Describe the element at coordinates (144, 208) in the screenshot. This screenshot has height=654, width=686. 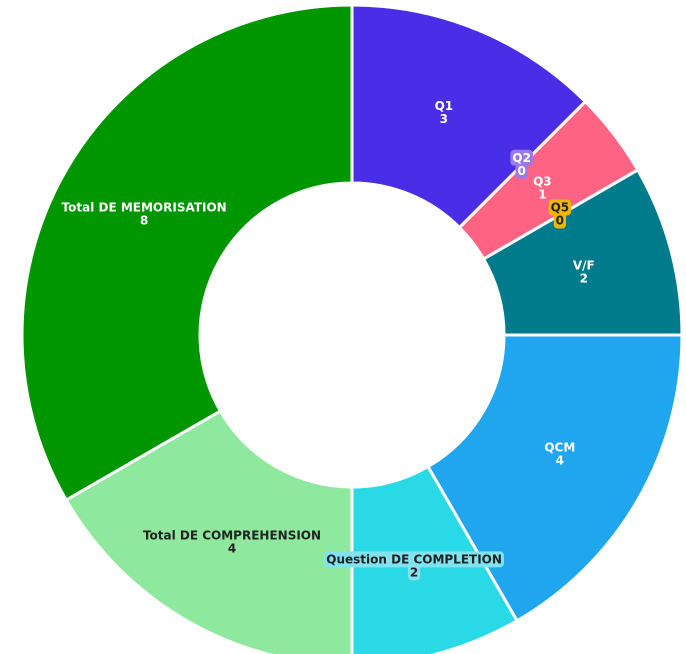
I see `label-name: Total DE MEMORISATION` at that location.